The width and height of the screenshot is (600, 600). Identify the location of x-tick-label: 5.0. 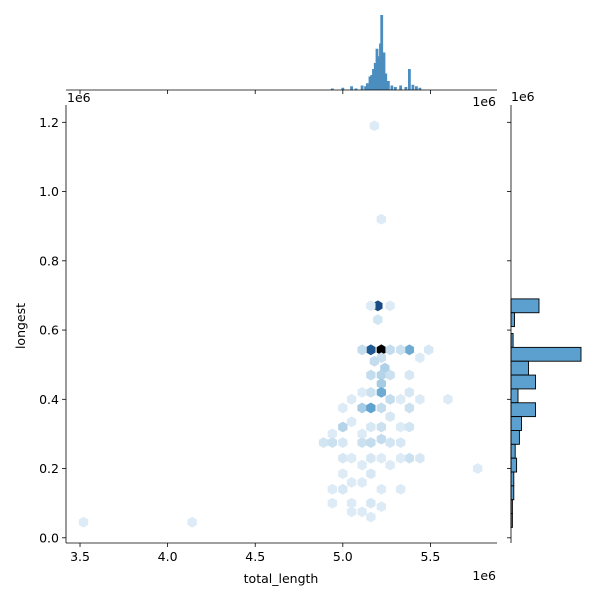
(343, 556).